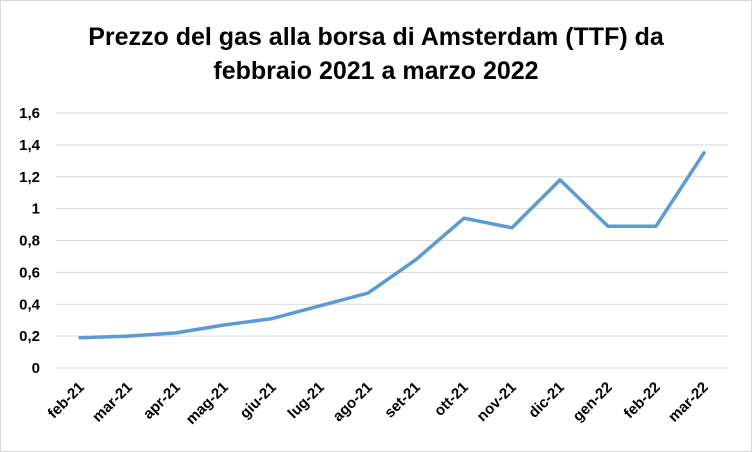  I want to click on x-tick-label: giu-21, so click(258, 400).